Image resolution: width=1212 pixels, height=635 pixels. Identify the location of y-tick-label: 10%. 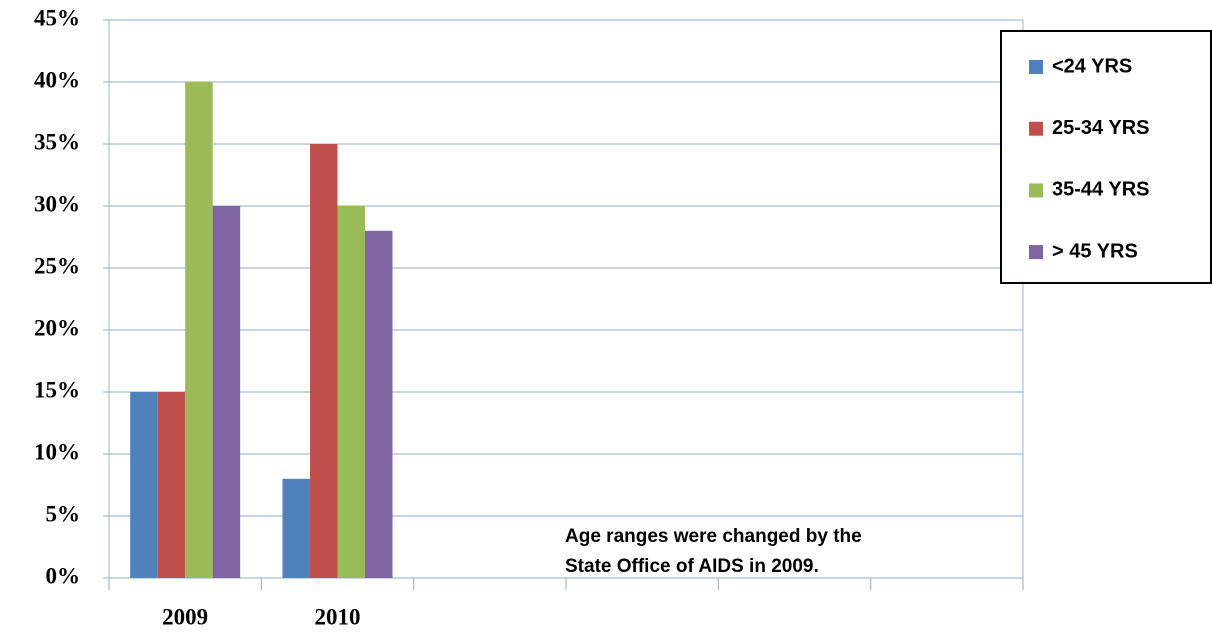
(57, 451).